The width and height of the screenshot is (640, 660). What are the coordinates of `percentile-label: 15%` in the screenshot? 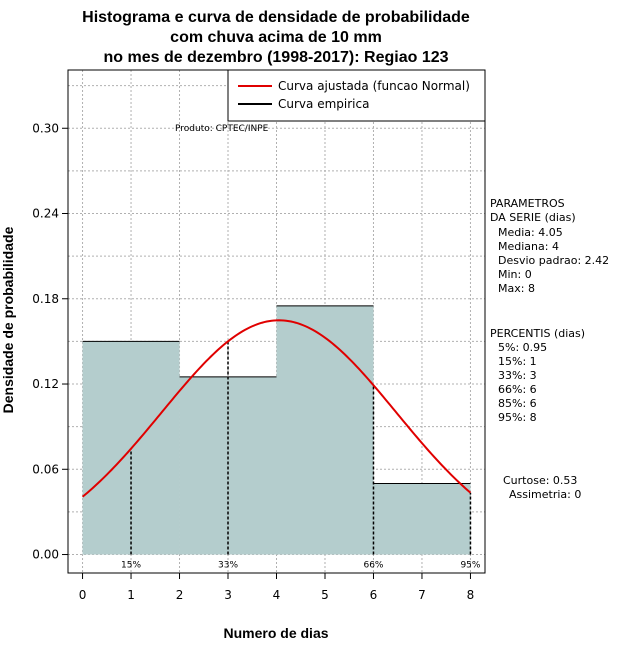 It's located at (131, 566).